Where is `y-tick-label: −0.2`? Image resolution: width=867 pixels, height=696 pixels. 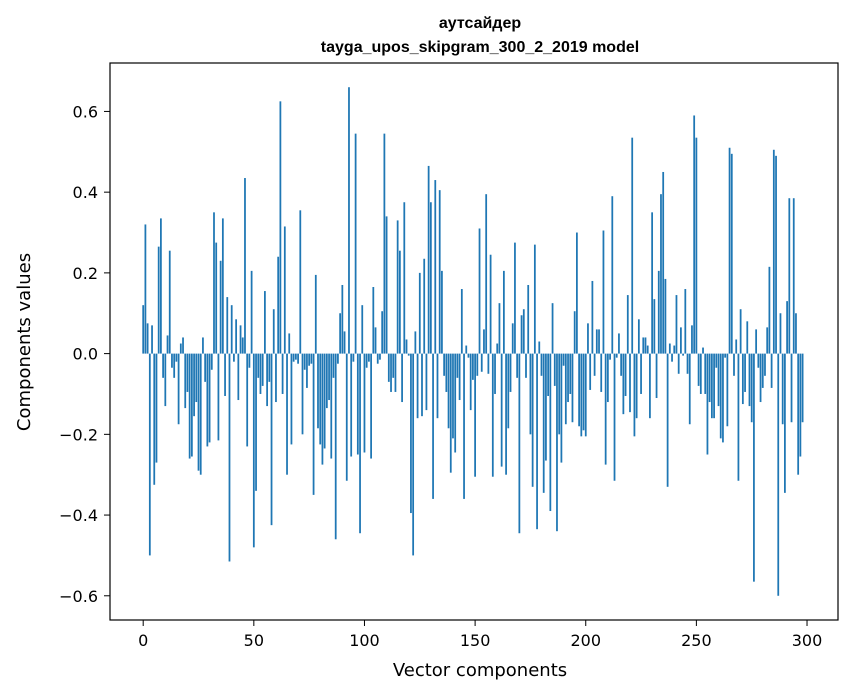
y-tick-label: −0.2 is located at coordinates (78, 434).